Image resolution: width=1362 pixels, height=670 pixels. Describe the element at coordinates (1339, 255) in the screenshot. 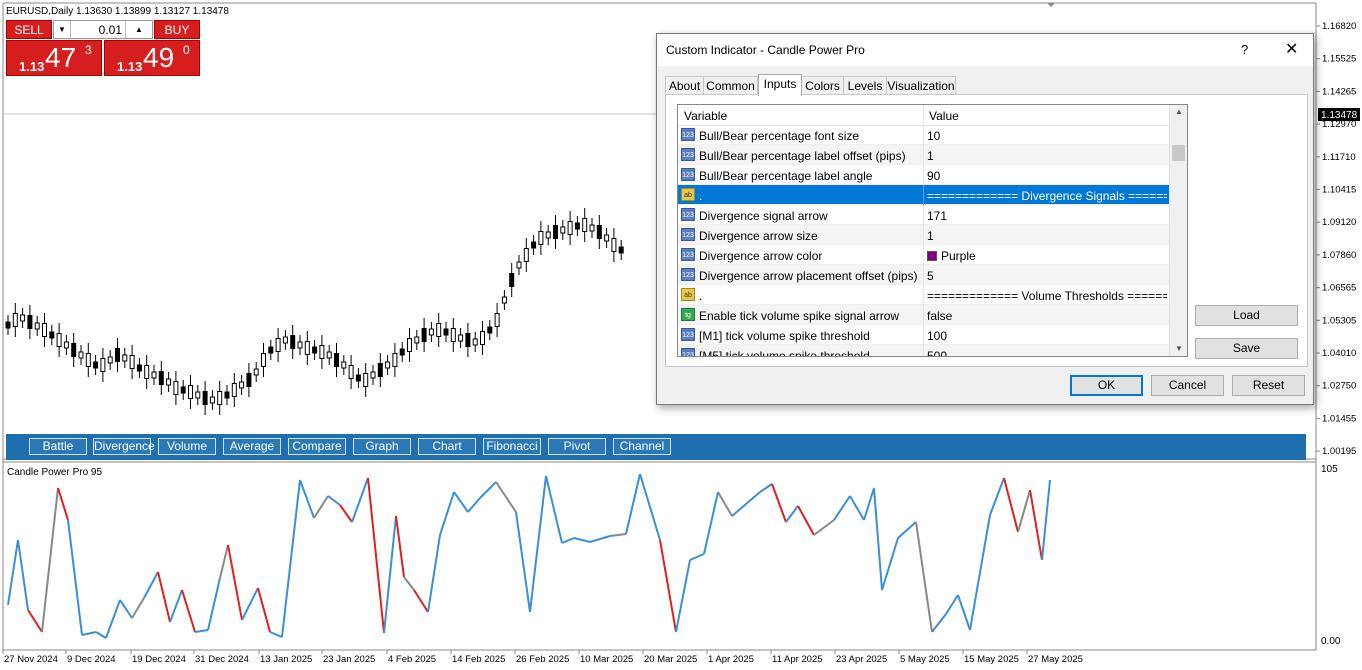

I see `price-tick-label: 1.07860` at that location.